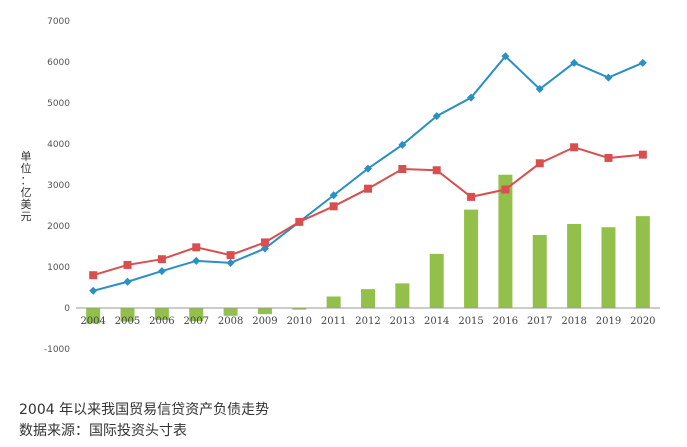  What do you see at coordinates (436, 321) in the screenshot?
I see `x-tick-label: 2014` at bounding box center [436, 321].